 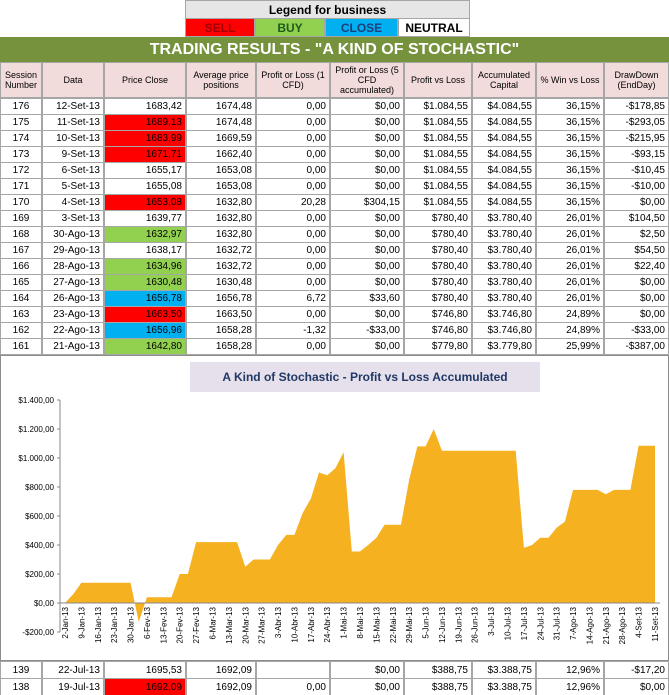 I want to click on column-header: Average price positions, so click(x=221, y=80).